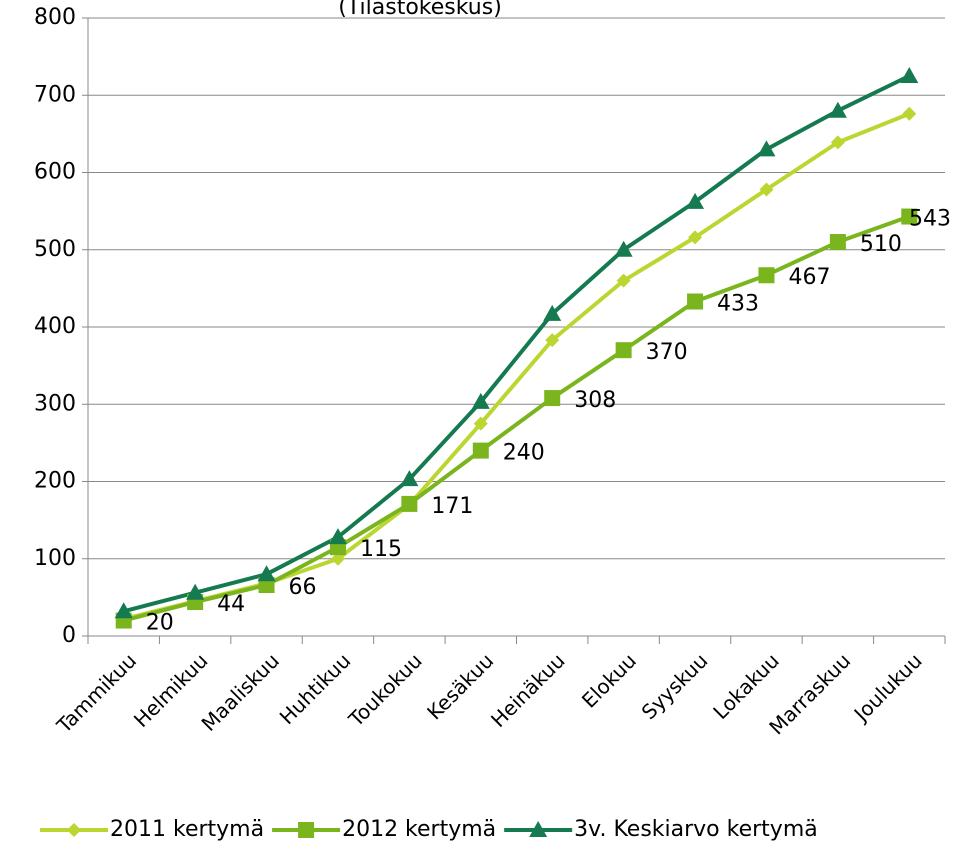  Describe the element at coordinates (746, 686) in the screenshot. I see `x-tick-label: Lokakuu` at that location.